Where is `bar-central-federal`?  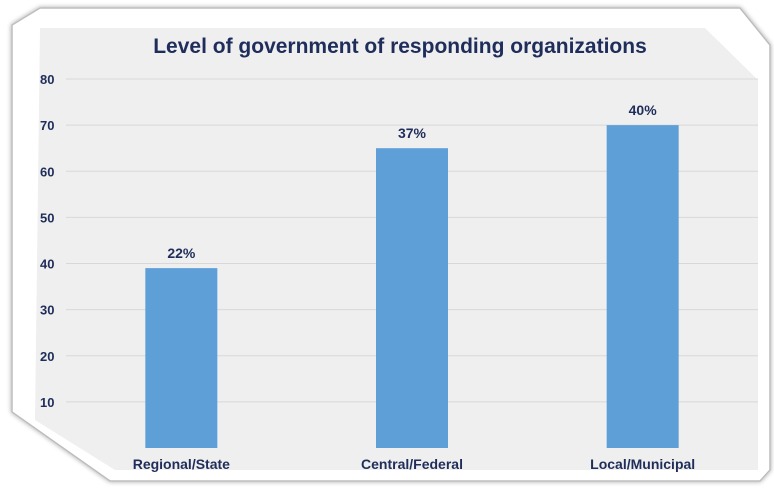
bar-central-federal is located at coordinates (412, 298).